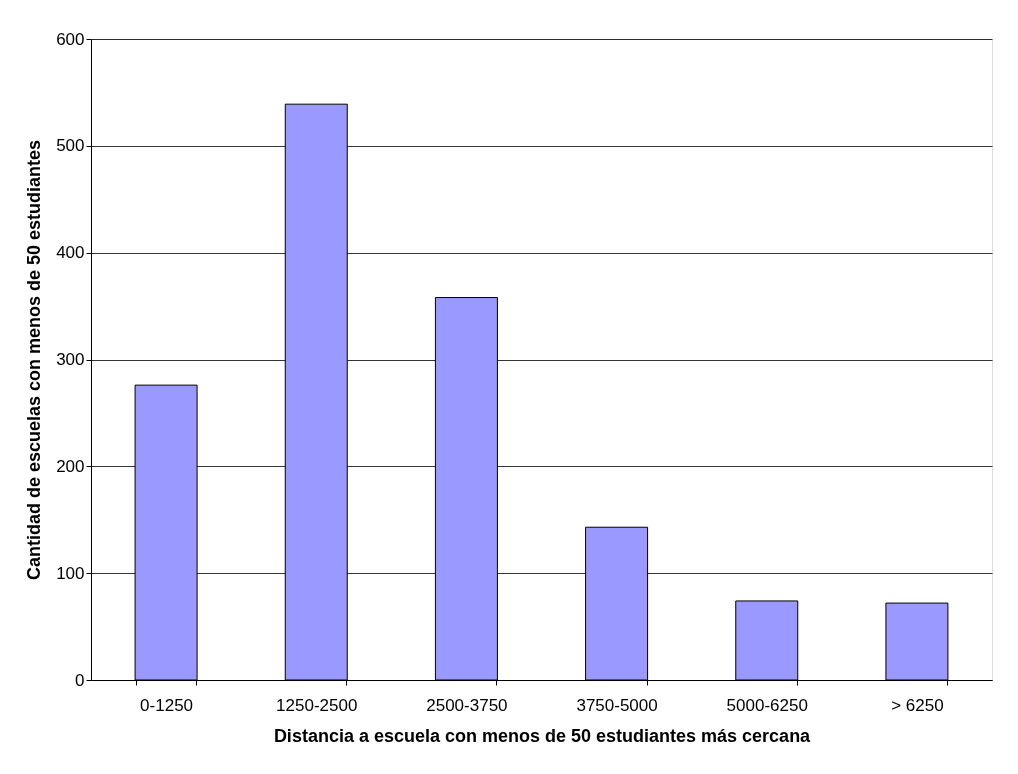  I want to click on y-tick-label: 400, so click(70, 253).